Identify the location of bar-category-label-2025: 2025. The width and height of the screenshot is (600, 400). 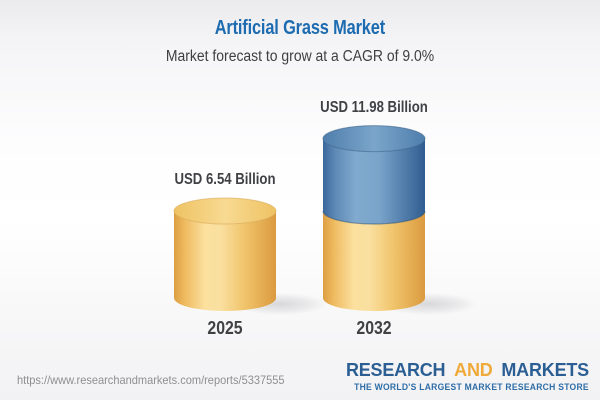
(225, 328).